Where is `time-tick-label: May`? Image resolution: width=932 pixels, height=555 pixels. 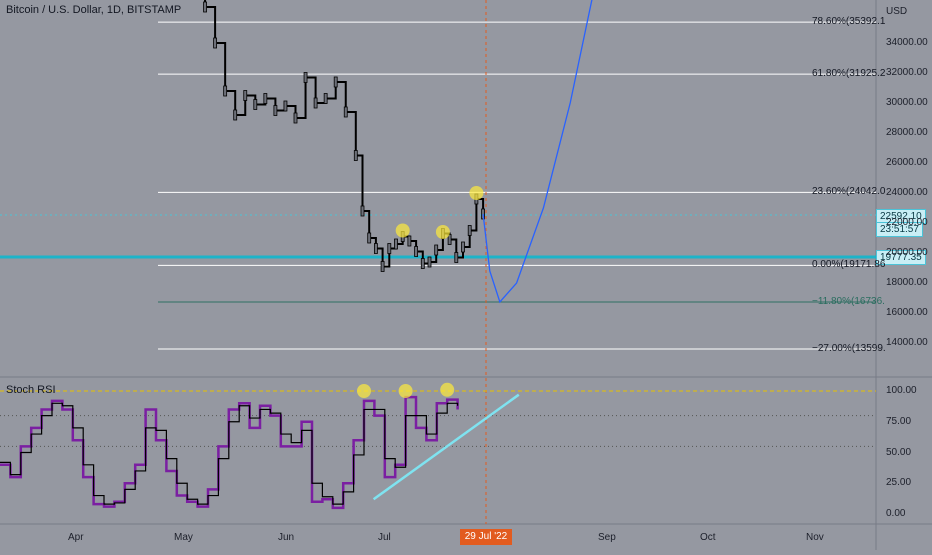
time-tick-label: May is located at coordinates (183, 537).